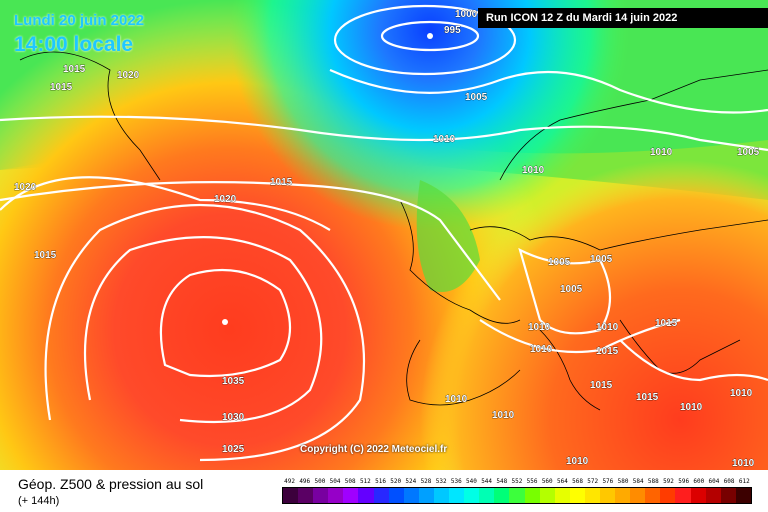  What do you see at coordinates (559, 262) in the screenshot?
I see `isobar-label-1005-central: 1005` at bounding box center [559, 262].